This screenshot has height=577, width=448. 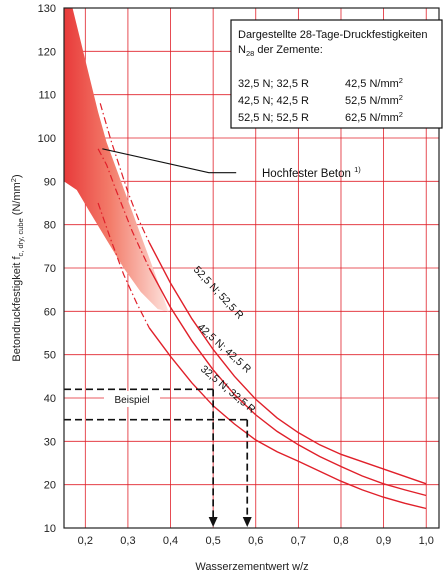 I want to click on hochfest-leader-line, so click(x=169, y=161).